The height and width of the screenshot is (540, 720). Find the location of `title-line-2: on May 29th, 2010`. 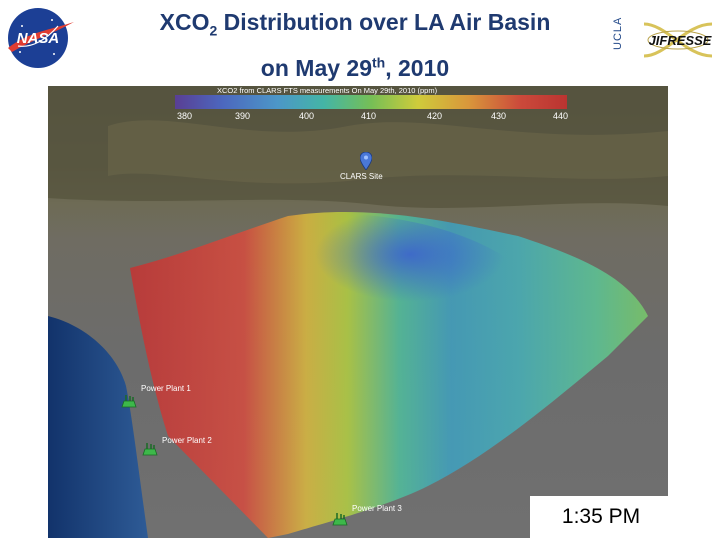

title-line-2: on May 29th, 2010 is located at coordinates (355, 68).